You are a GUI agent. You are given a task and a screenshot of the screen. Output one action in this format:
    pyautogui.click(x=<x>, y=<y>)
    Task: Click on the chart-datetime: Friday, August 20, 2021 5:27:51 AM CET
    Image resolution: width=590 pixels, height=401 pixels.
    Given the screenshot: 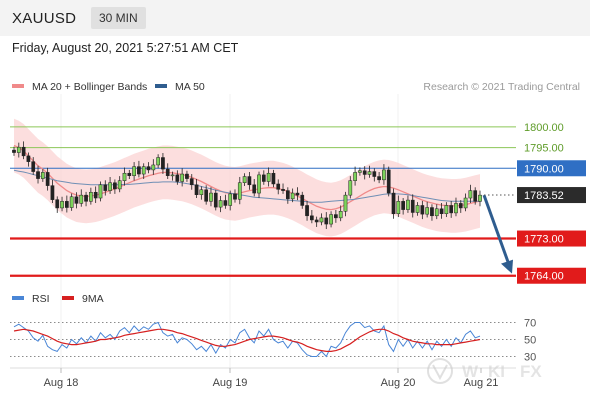 What is the action you would take?
    pyautogui.click(x=125, y=48)
    